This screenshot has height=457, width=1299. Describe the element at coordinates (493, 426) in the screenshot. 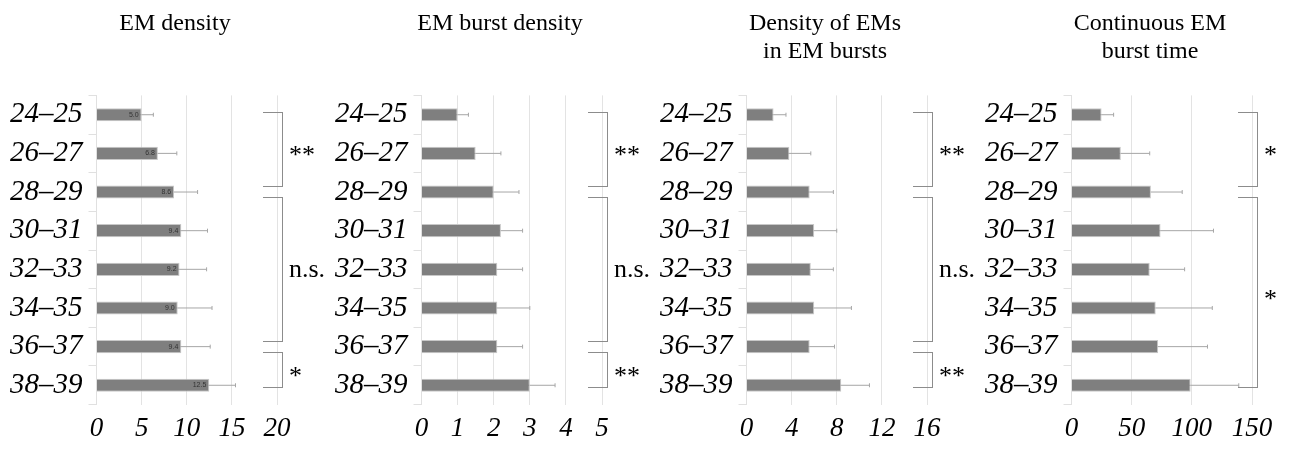

I see `x-tick-label: 2` at that location.